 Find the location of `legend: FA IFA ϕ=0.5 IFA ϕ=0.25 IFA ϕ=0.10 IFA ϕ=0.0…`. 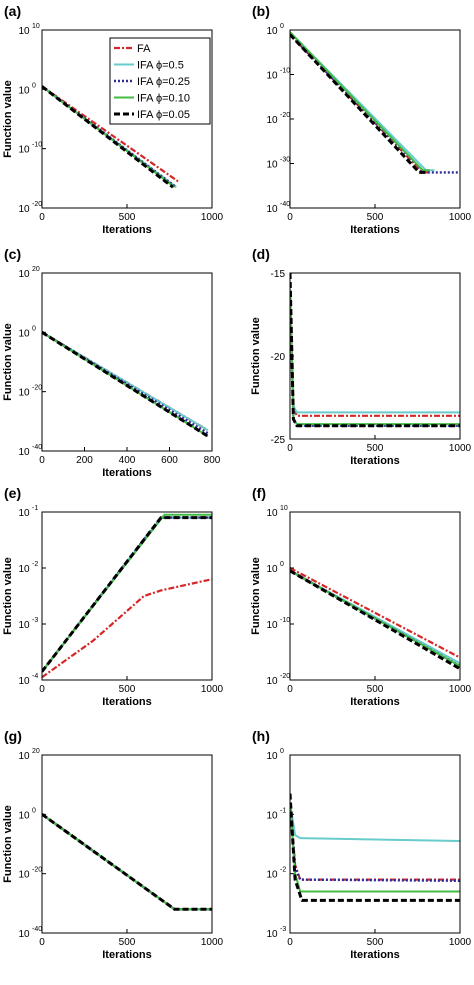

legend: FA IFA ϕ=0.5 IFA ϕ=0.25 IFA ϕ=0.10 IFA ϕ=0.0… is located at coordinates (160, 81).